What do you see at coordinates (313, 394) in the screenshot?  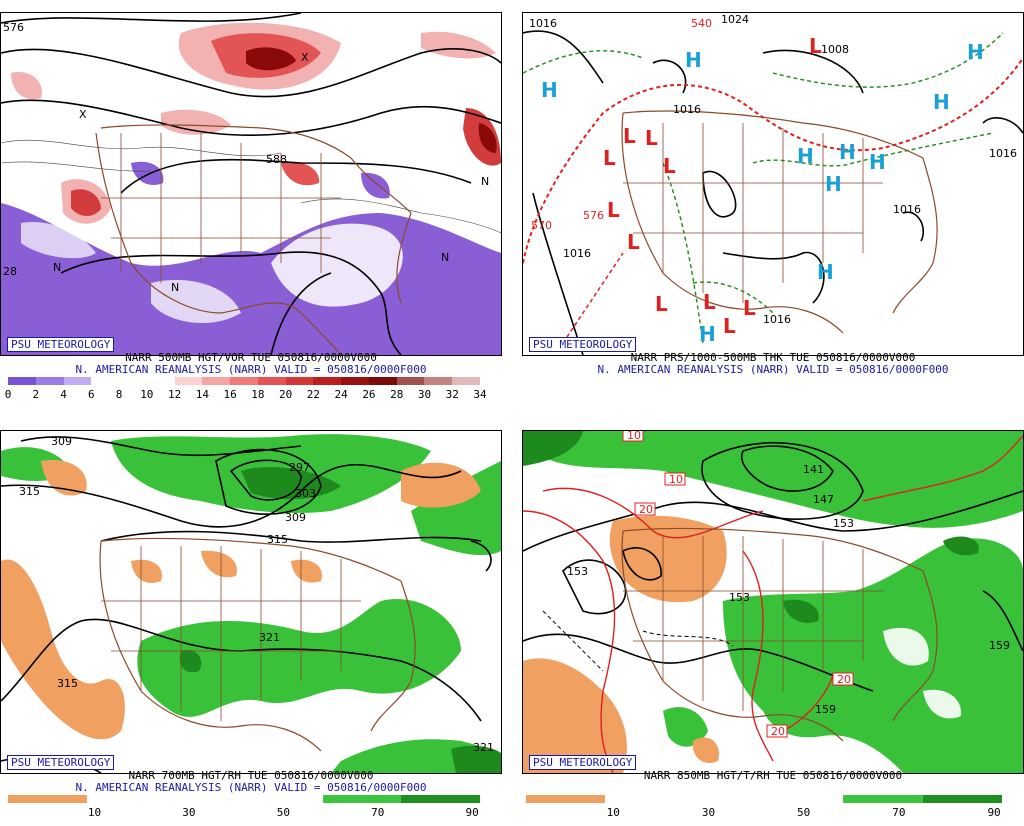 I see `colorbar-tick-label: 22` at bounding box center [313, 394].